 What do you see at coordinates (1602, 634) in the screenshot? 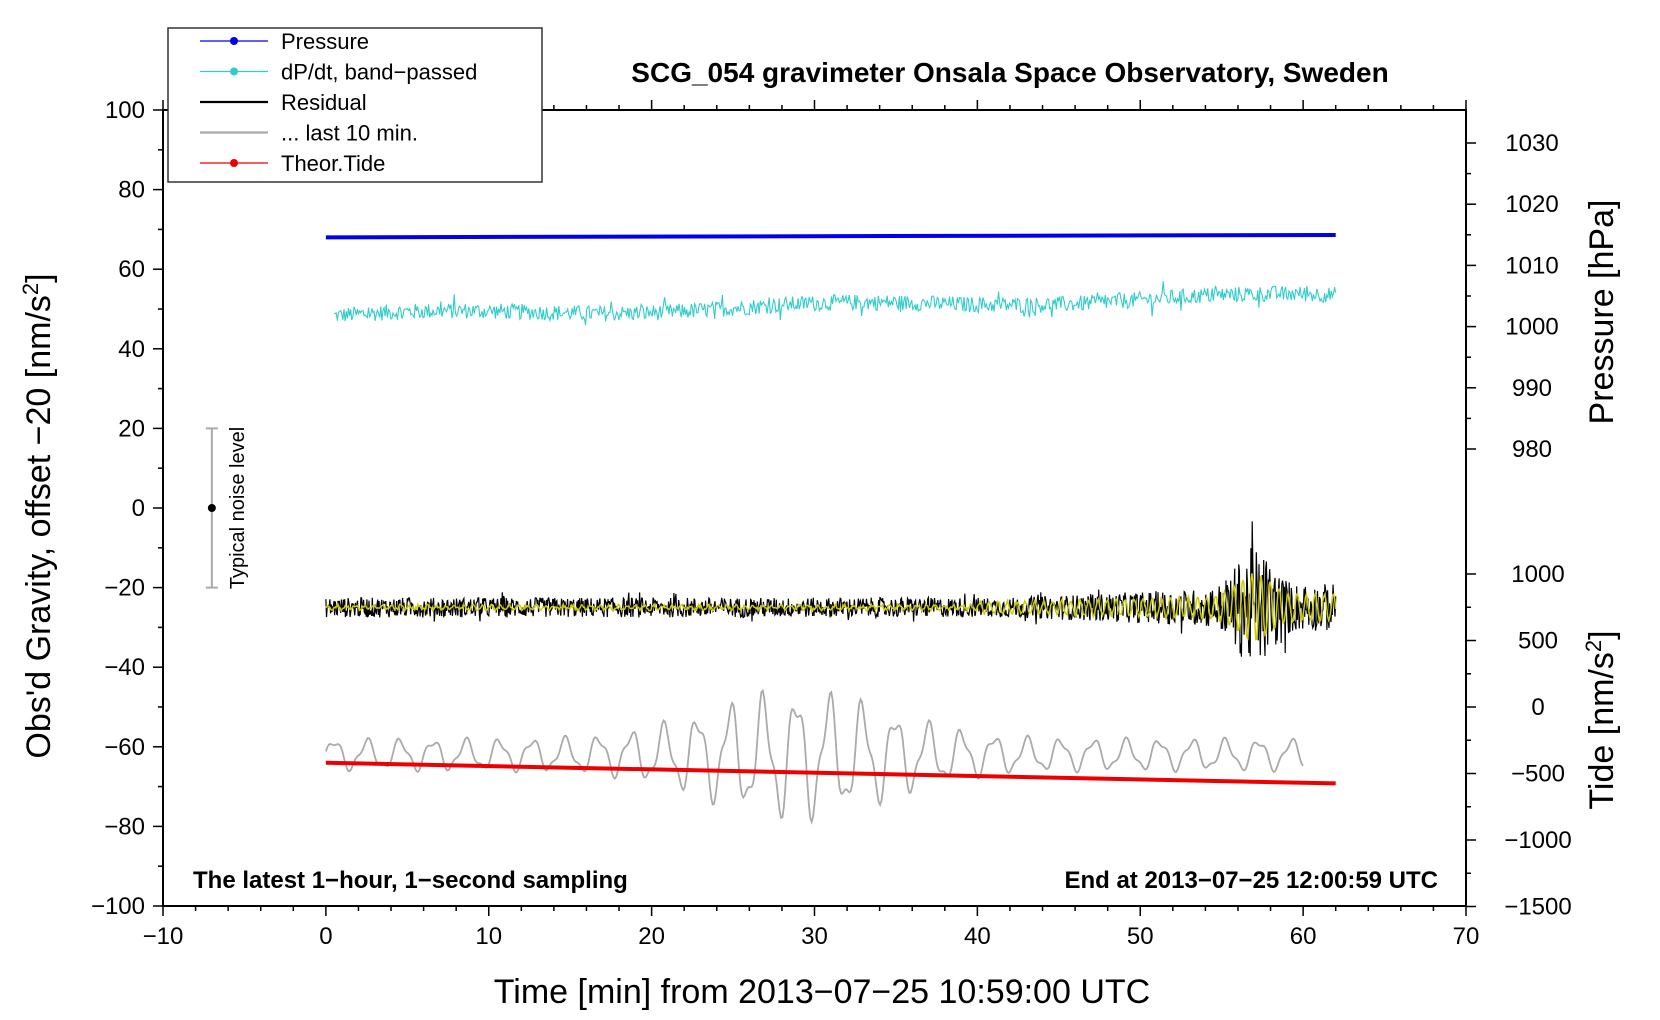
I see `y-axis-right-tide-title-tail: ]` at bounding box center [1602, 634].